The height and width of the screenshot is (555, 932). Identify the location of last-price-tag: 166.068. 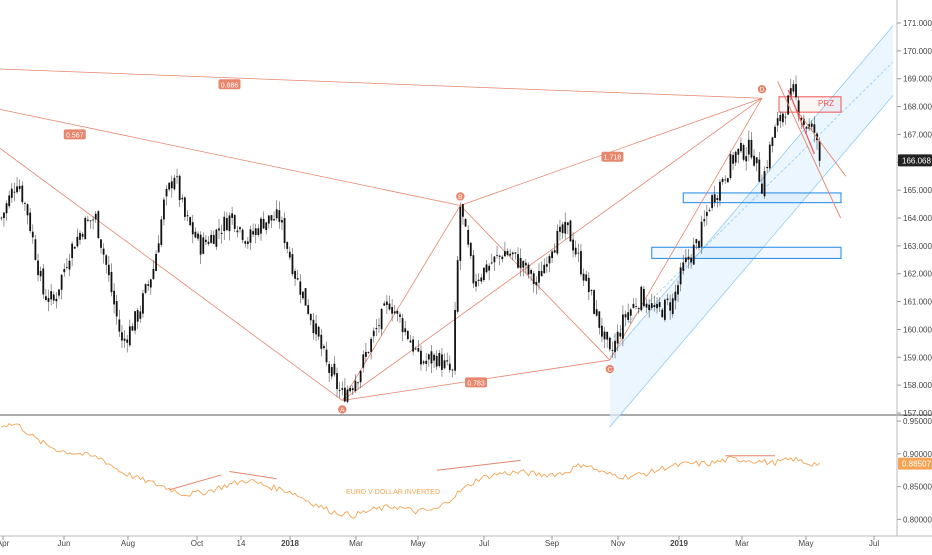
(915, 160).